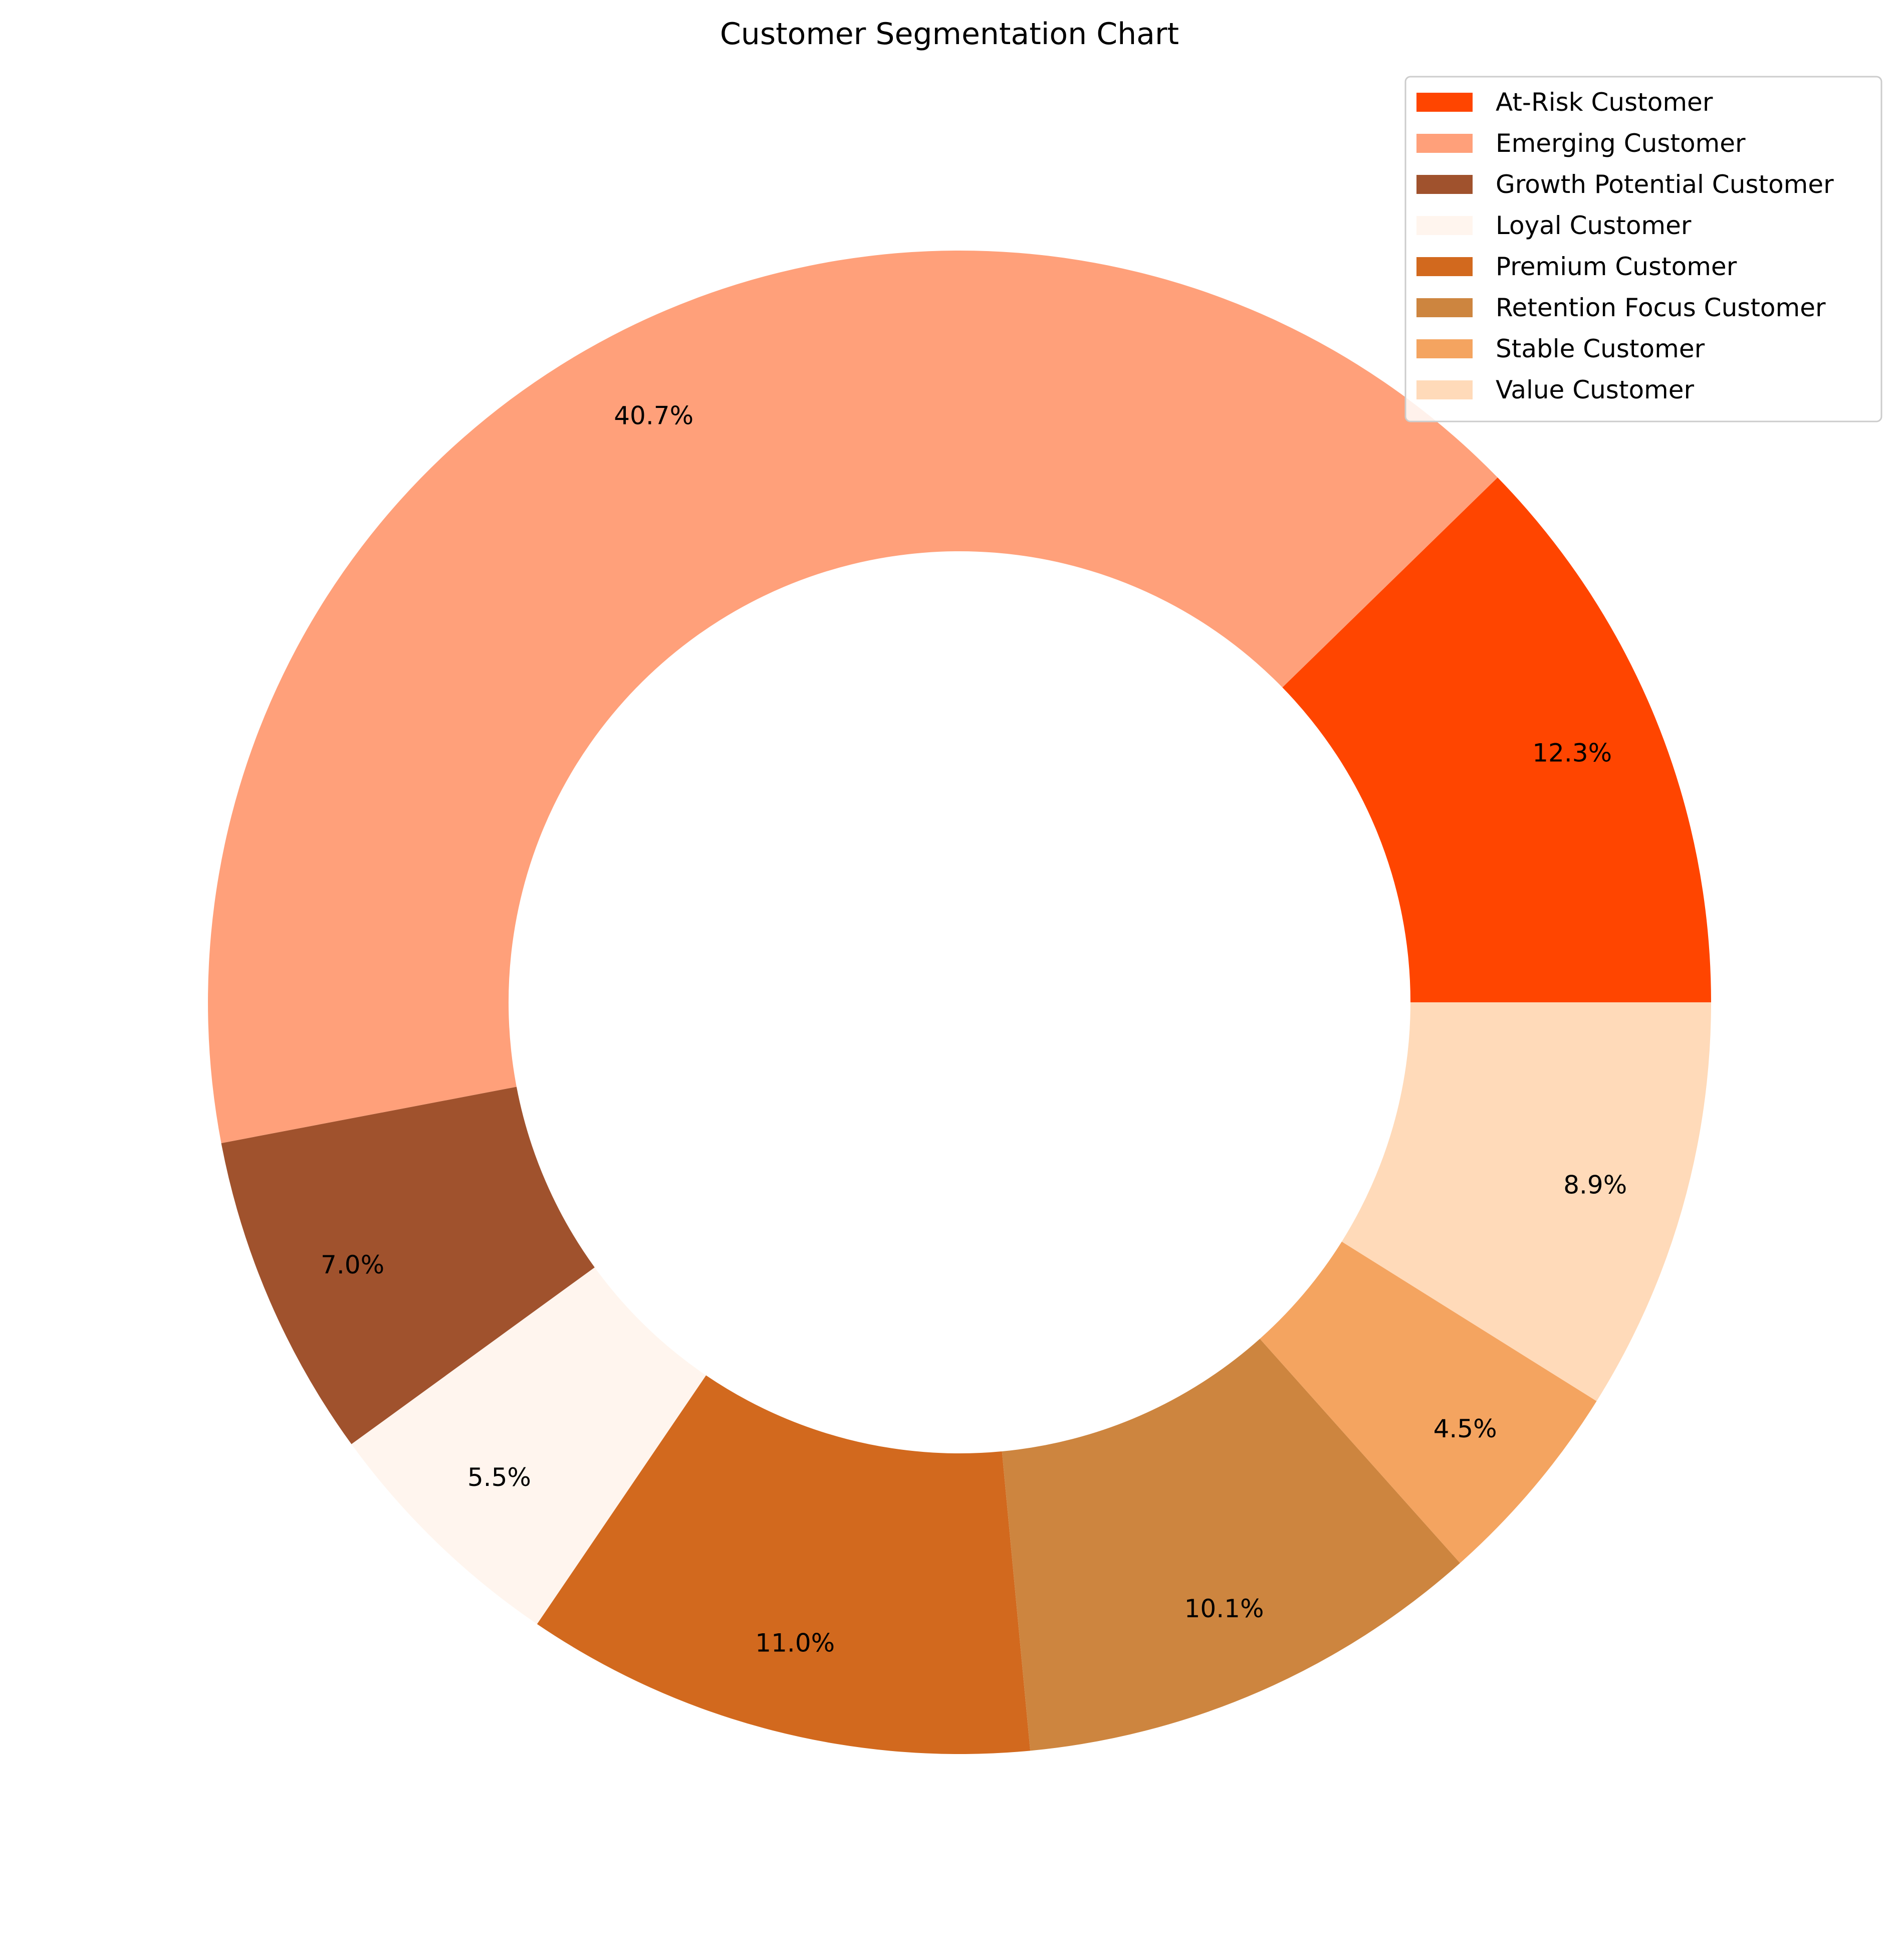 The height and width of the screenshot is (1947, 1904). What do you see at coordinates (1445, 143) in the screenshot?
I see `legend-swatch-emerging-customer` at bounding box center [1445, 143].